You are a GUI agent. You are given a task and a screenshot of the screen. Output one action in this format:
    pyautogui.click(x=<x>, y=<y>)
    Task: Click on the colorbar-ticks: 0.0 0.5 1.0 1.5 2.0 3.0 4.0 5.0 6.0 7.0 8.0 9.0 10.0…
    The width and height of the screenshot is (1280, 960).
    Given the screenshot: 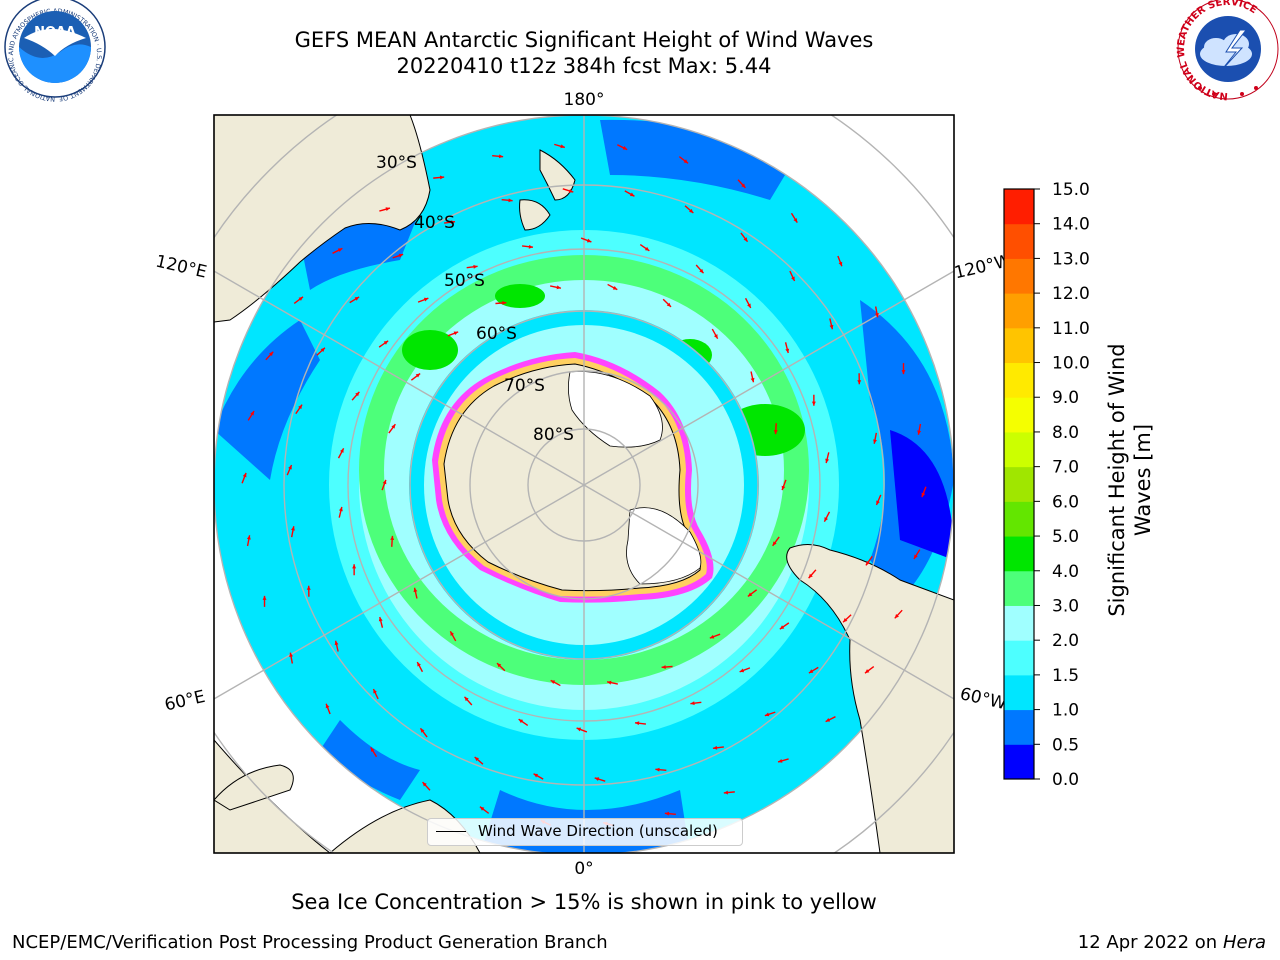 What is the action you would take?
    pyautogui.click(x=1062, y=485)
    